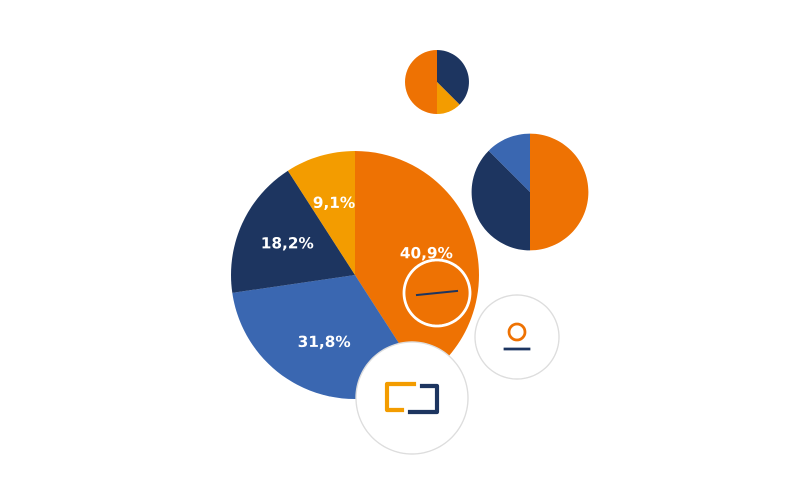  What do you see at coordinates (324, 343) in the screenshot?
I see `data-label: 31,8%` at bounding box center [324, 343].